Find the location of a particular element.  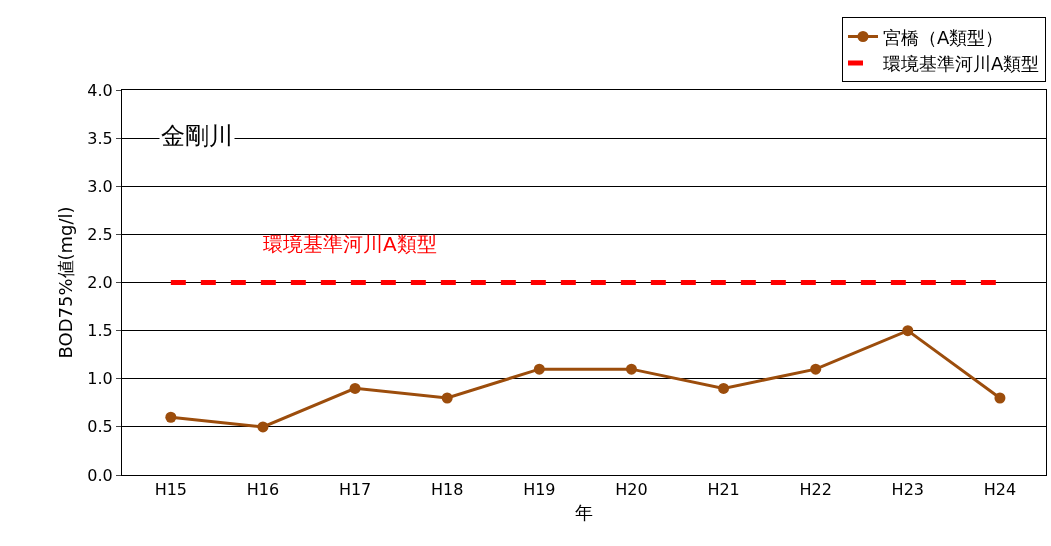

y-tick-label: 0.0 is located at coordinates (100, 475).